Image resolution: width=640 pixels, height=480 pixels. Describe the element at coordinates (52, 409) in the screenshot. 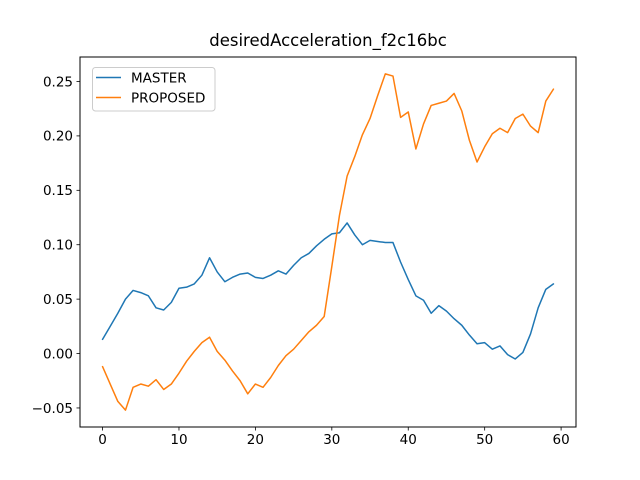

I see `y-tick-label: −0.05` at that location.